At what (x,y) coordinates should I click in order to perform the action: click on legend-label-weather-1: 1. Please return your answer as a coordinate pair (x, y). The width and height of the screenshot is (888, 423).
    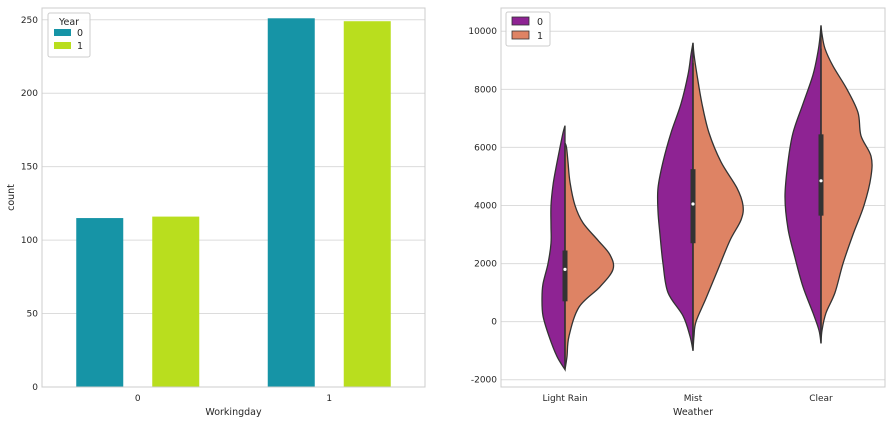
    Looking at the image, I should click on (540, 36).